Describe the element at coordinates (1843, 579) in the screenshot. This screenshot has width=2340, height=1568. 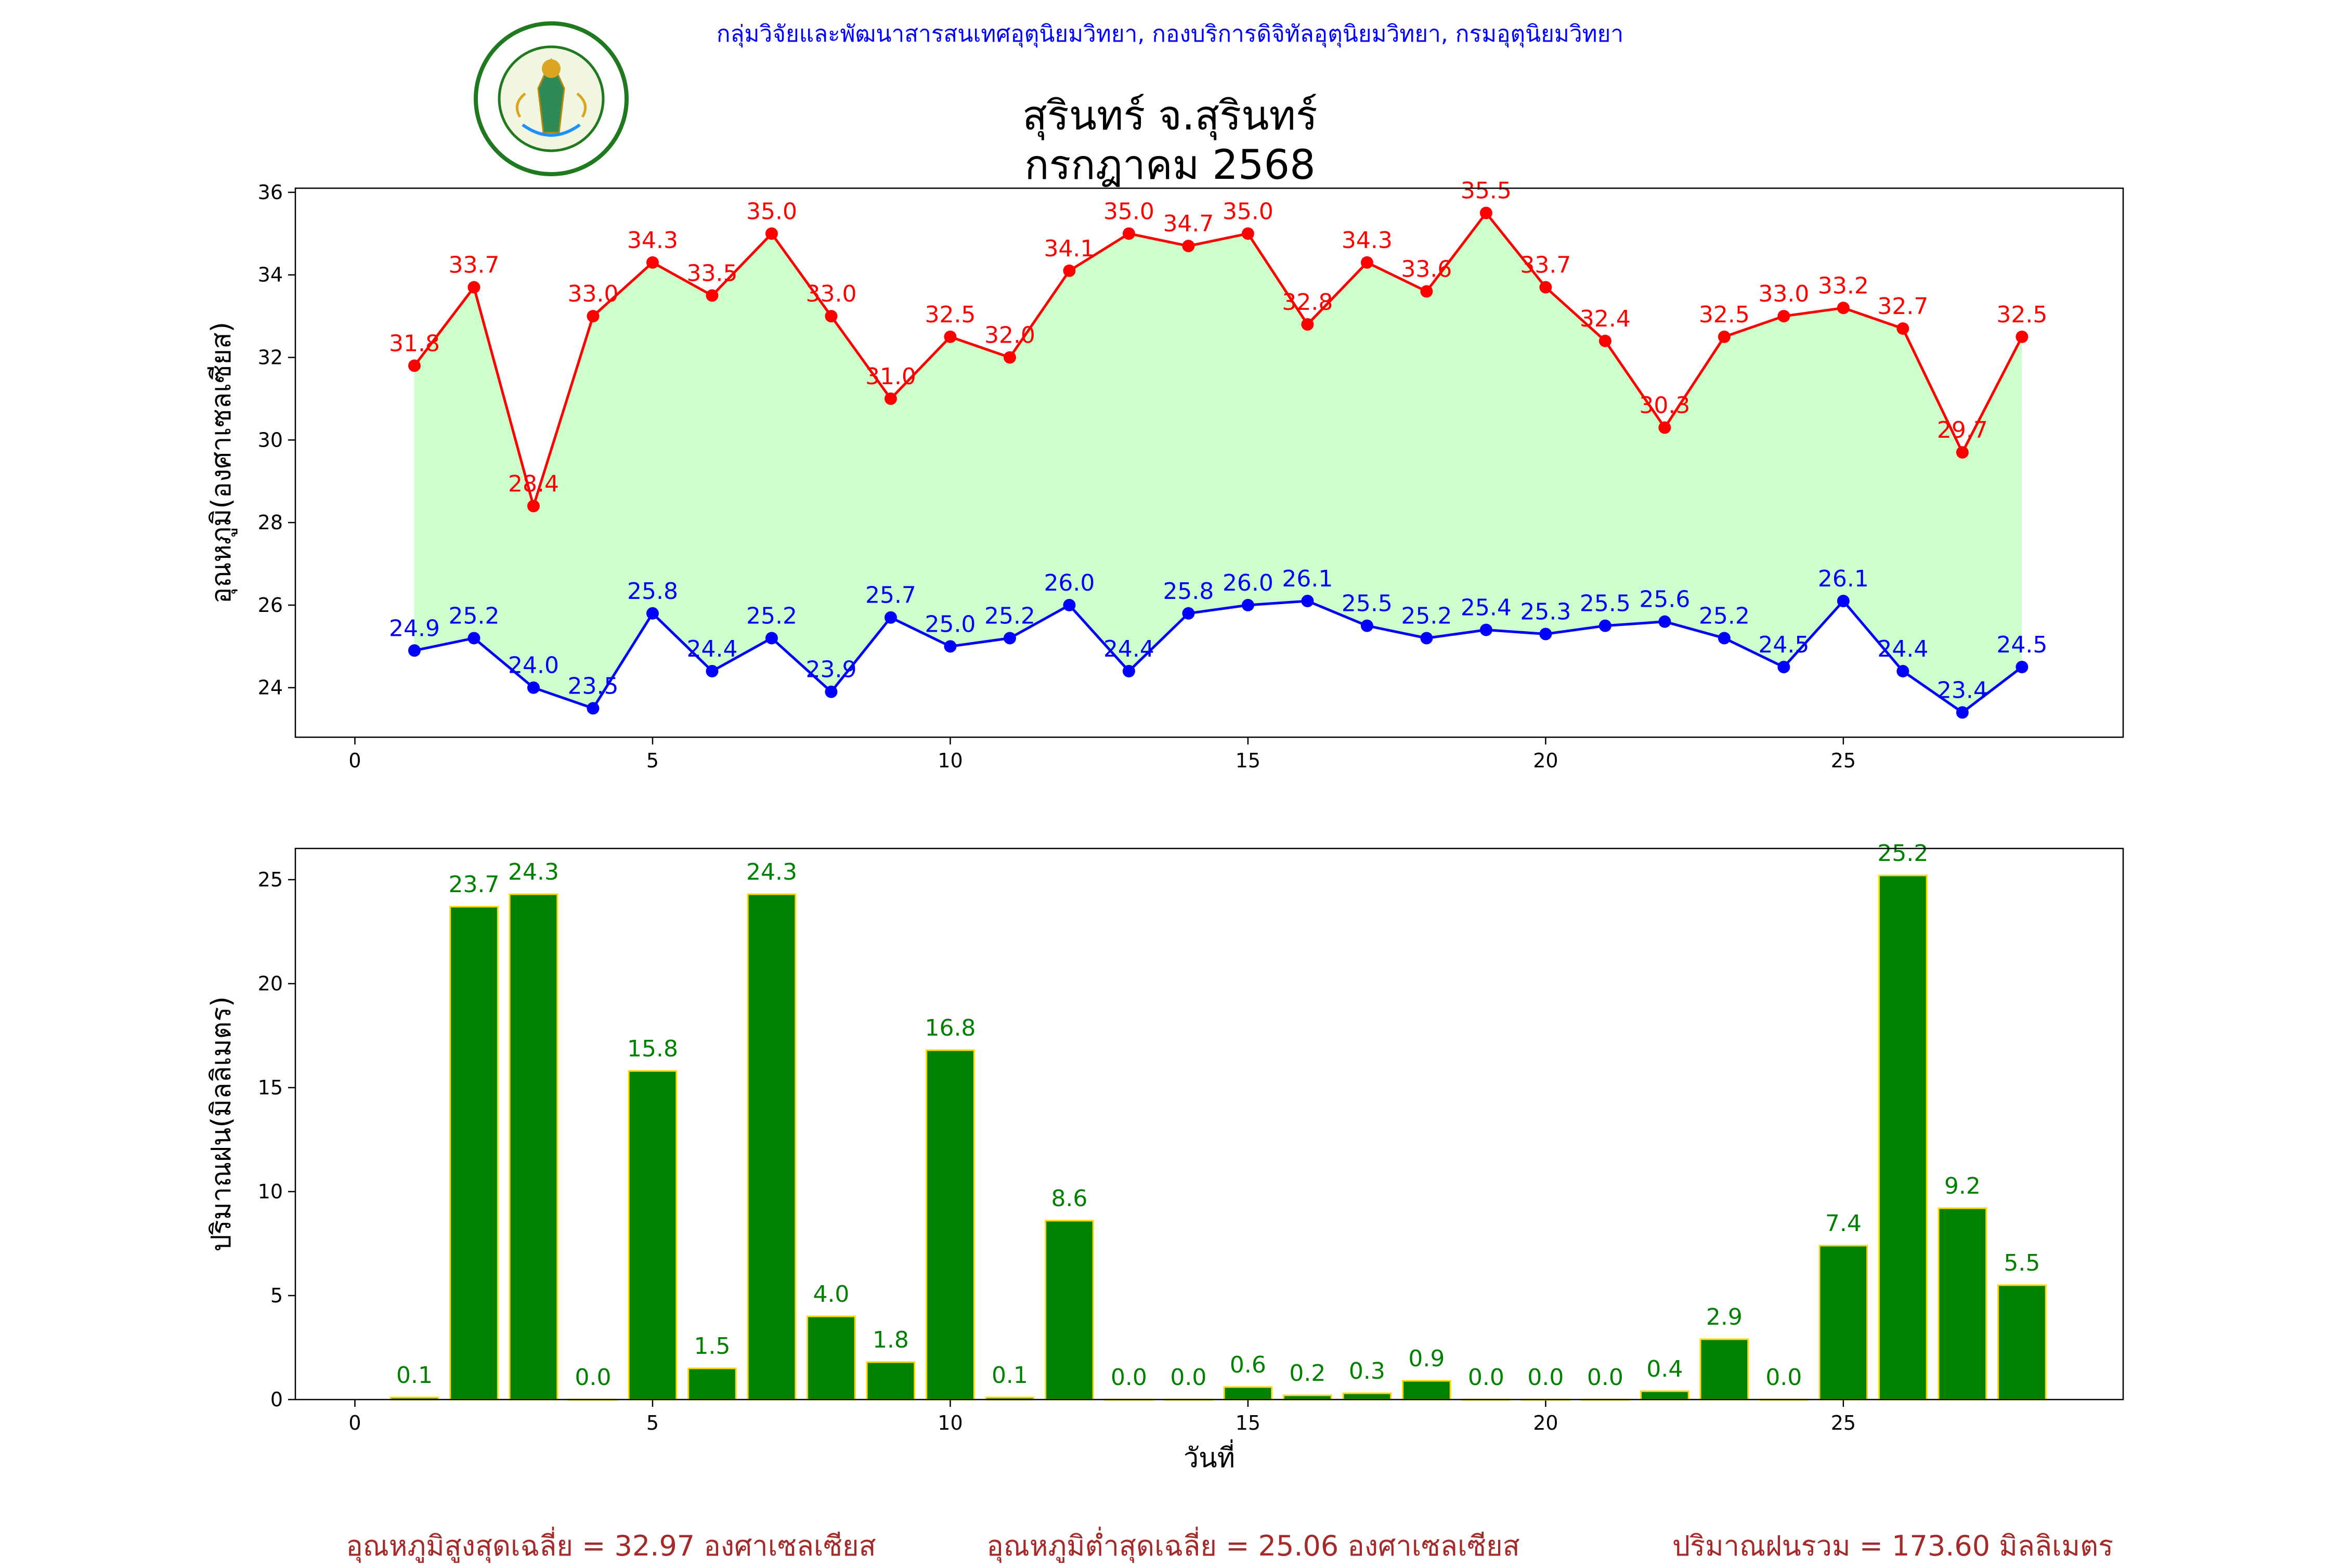
I see `min-temp-value-label: 26.1` at that location.